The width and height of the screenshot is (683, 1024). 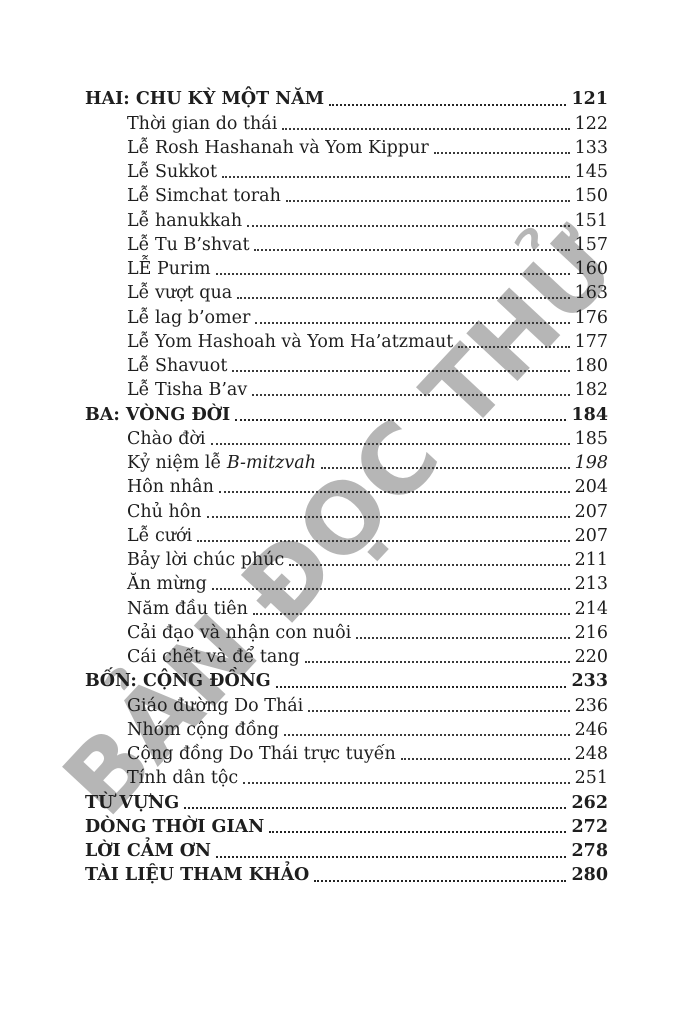 What do you see at coordinates (346, 703) in the screenshot?
I see `toc-row: Giáo đường Do Thái 236` at bounding box center [346, 703].